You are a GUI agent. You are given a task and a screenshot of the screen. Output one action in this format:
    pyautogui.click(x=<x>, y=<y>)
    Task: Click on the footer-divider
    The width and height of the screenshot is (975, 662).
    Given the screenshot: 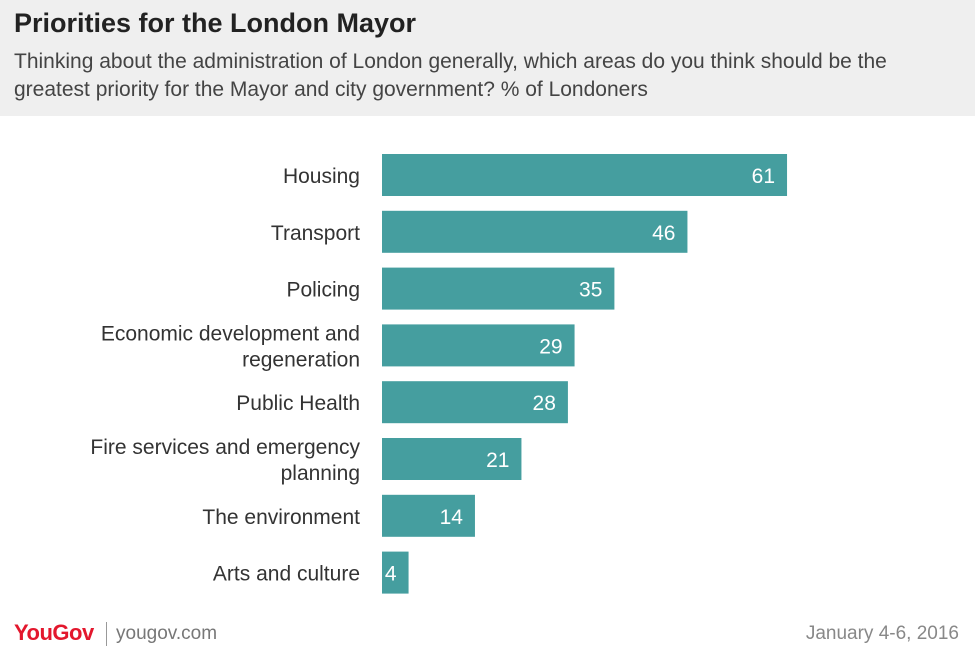 What is the action you would take?
    pyautogui.click(x=106, y=634)
    